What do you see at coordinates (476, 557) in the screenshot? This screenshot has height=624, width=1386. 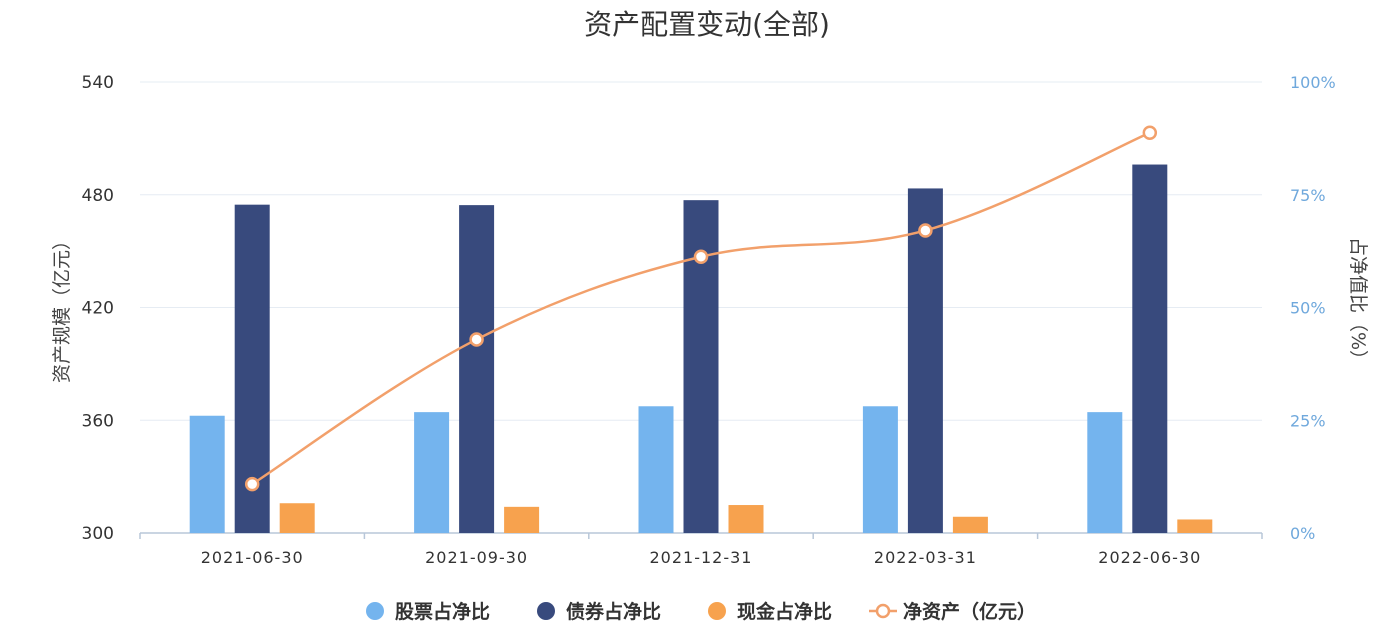 I see `x-tick-label: 2021-09-30` at bounding box center [476, 557].